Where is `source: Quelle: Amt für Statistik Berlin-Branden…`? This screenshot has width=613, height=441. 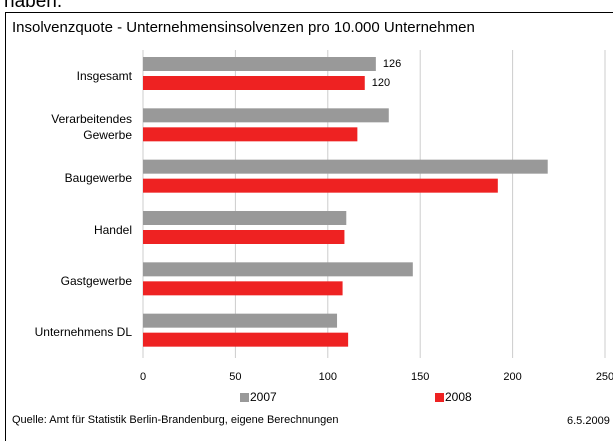
source: Quelle: Amt für Statistik Berlin-Branden… is located at coordinates (175, 420).